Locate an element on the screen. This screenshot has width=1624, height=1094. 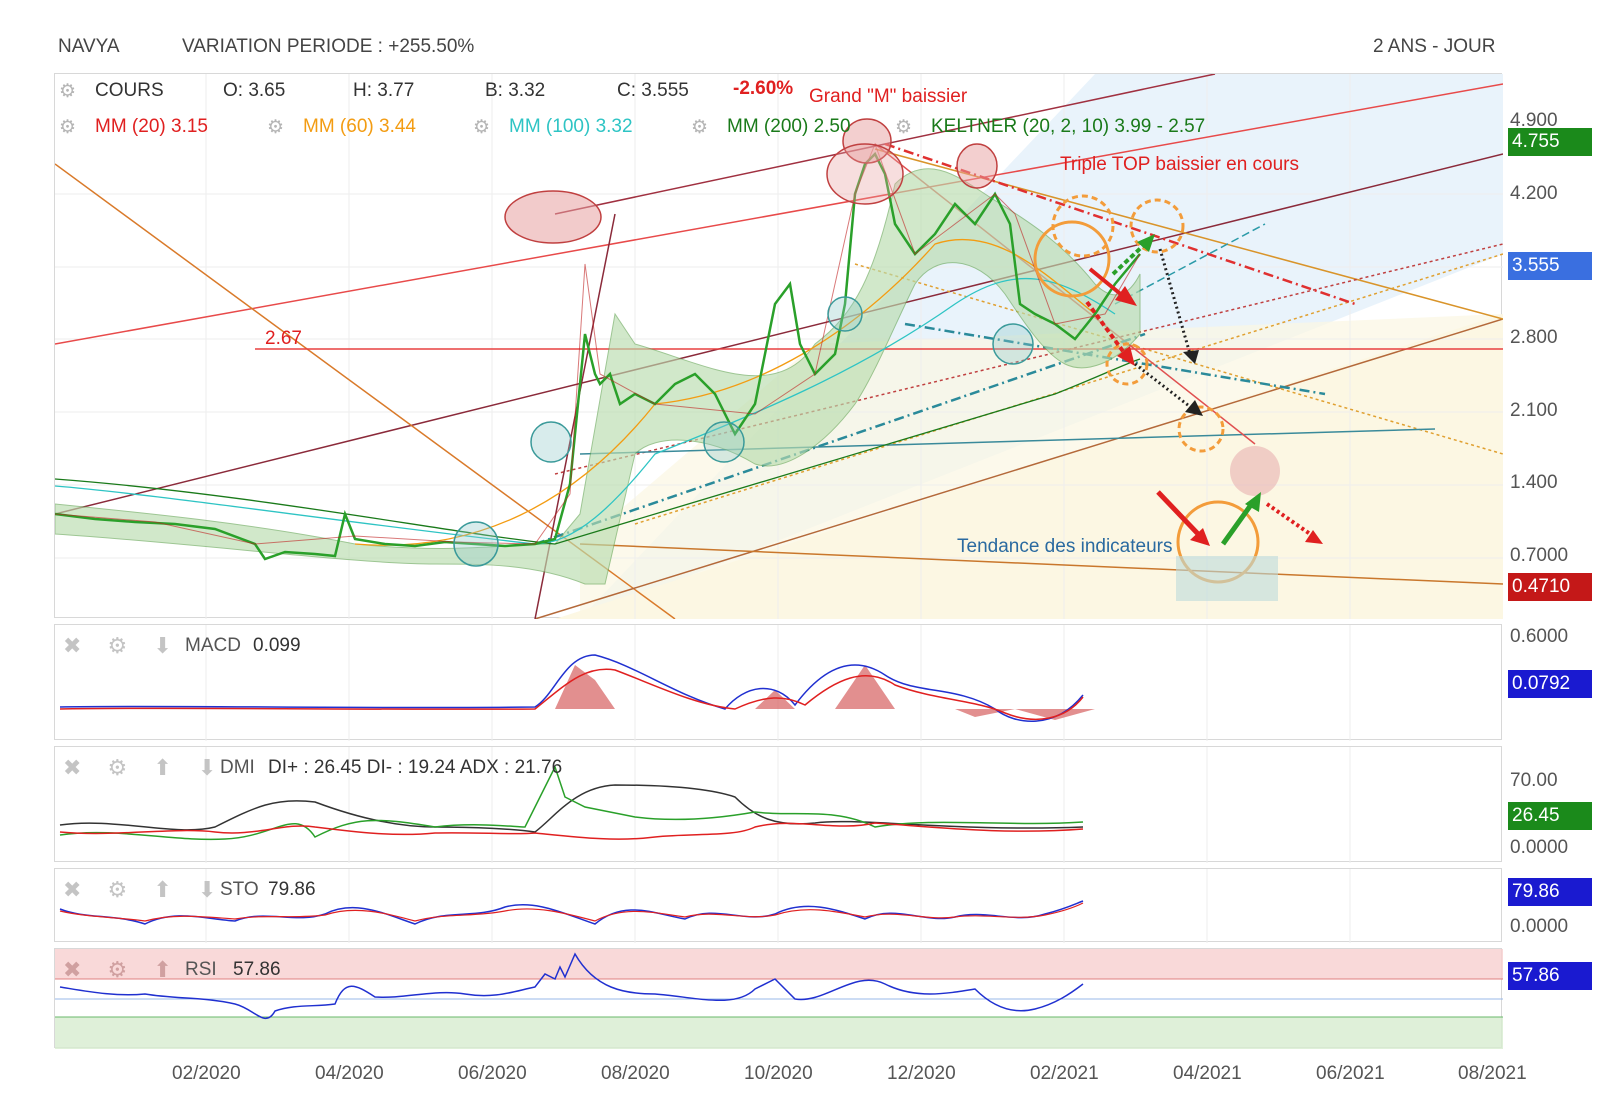
y-tick: 2.800 is located at coordinates (1534, 337).